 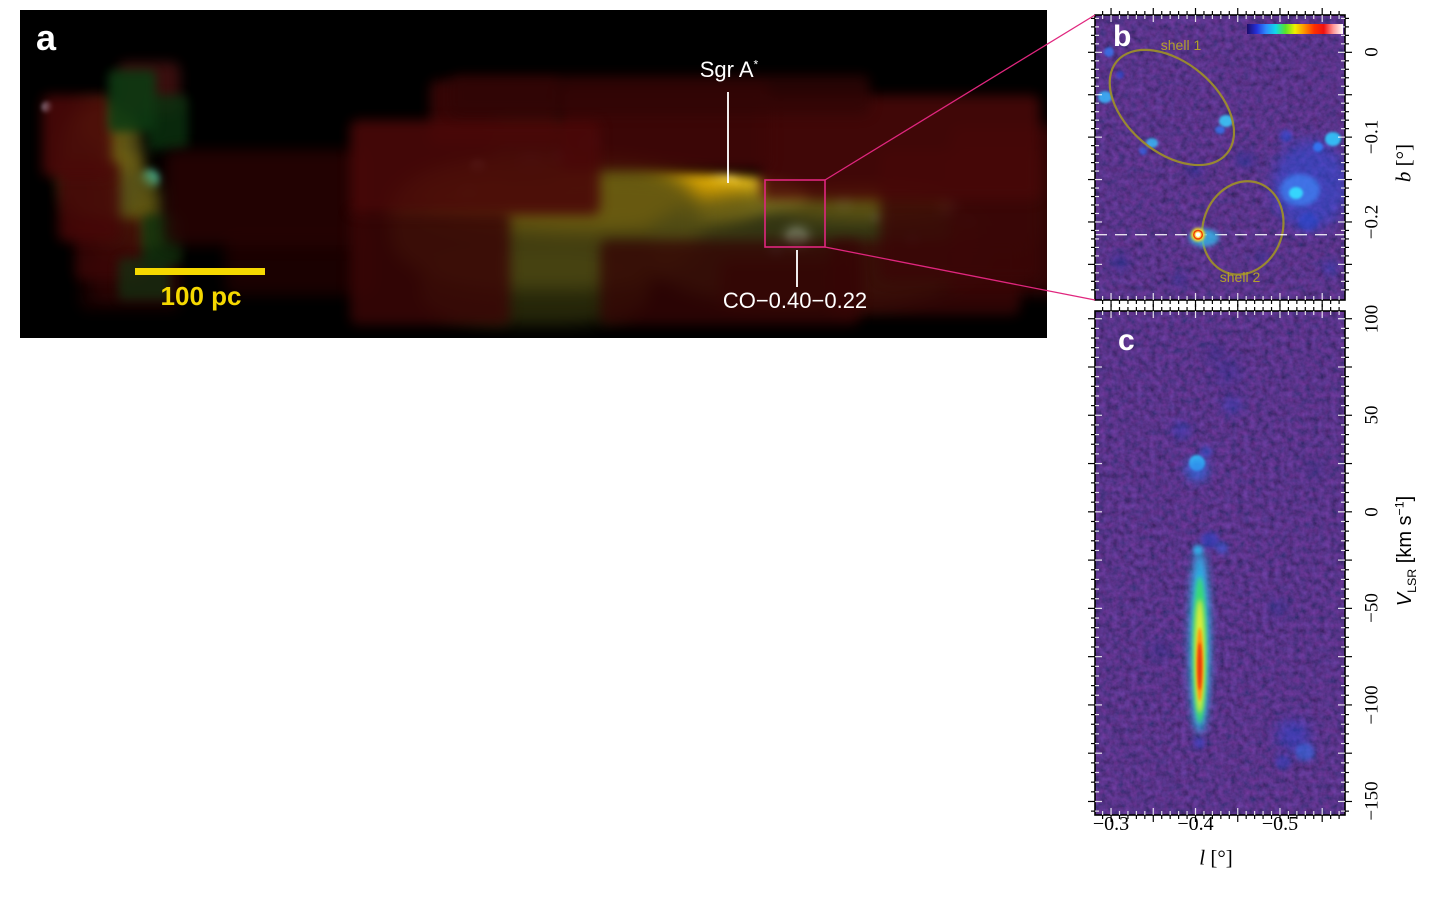 I want to click on panel-b-label: b, so click(x=1122, y=36).